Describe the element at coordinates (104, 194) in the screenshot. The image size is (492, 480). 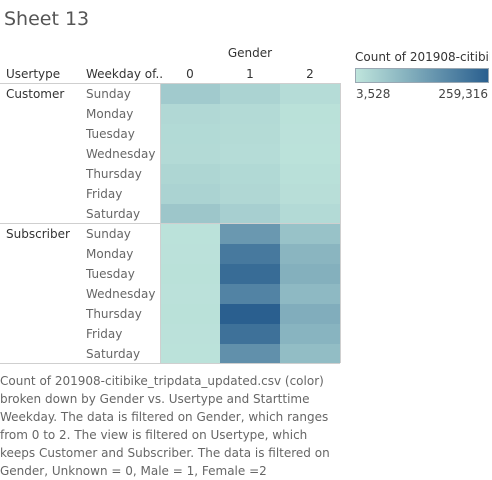
I see `weekday-label-customer-friday: Friday` at that location.